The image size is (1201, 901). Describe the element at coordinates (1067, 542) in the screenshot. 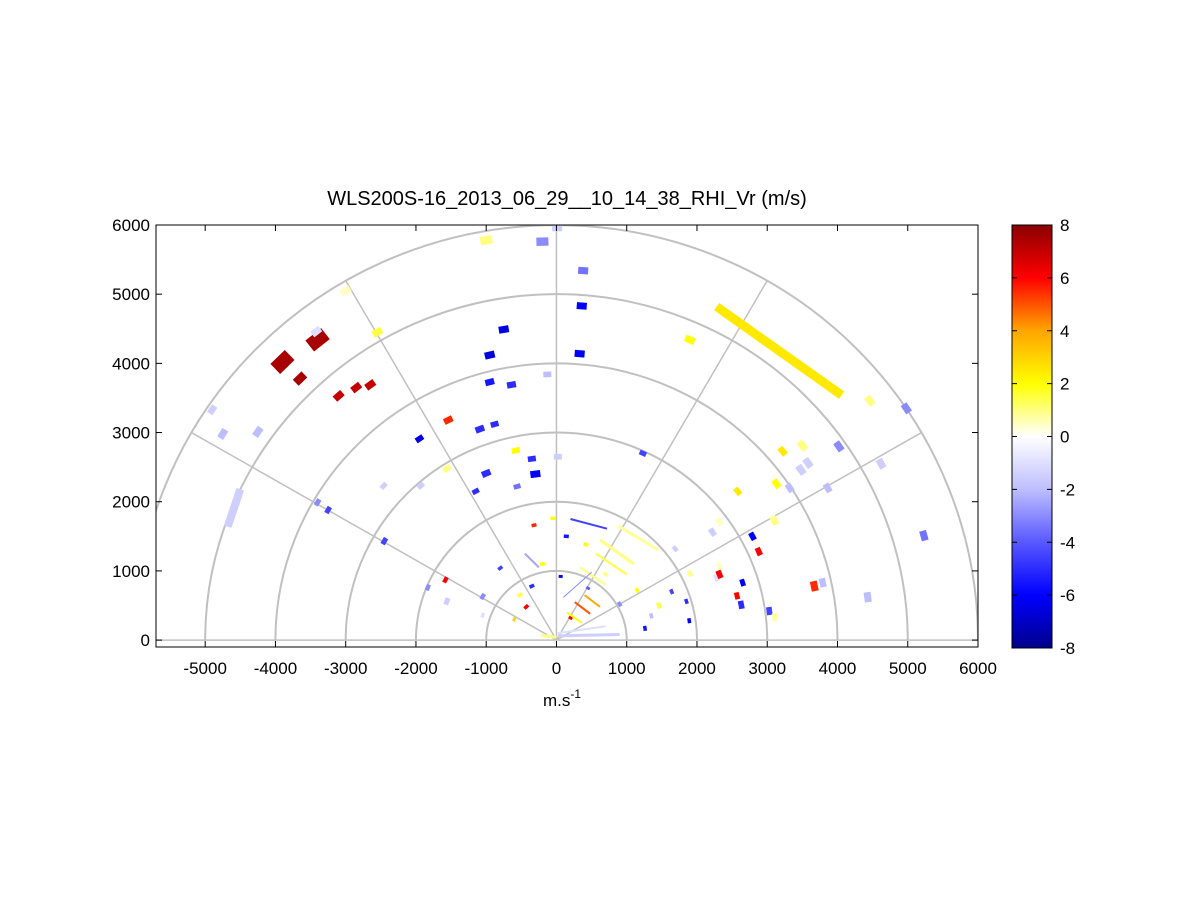

I see `colorbar-tick-label: -4` at that location.